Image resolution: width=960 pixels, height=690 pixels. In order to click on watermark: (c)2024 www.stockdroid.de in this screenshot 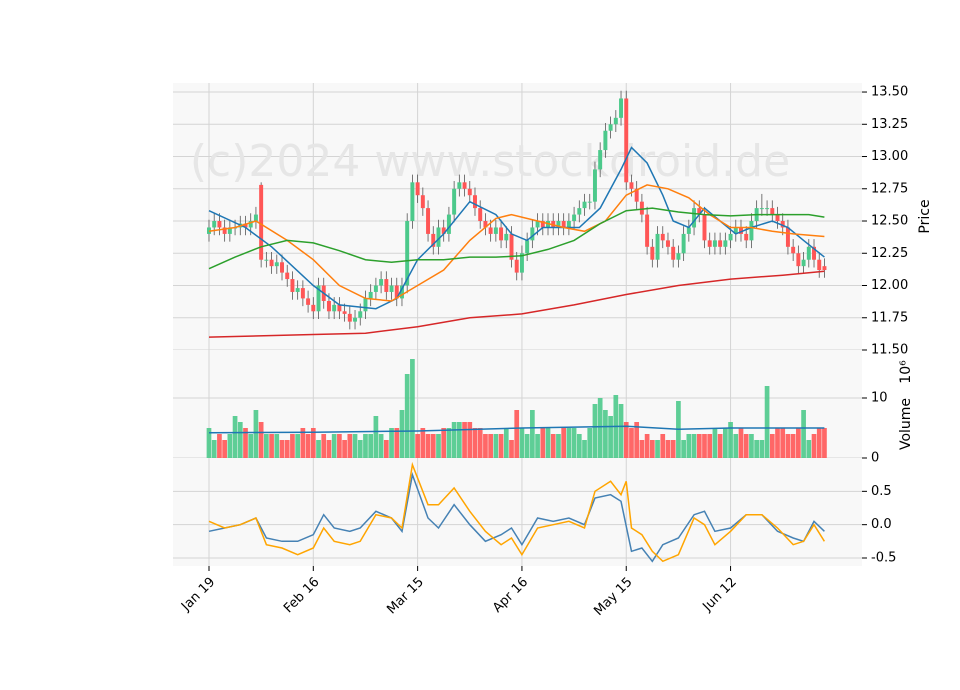, I will do `click(490, 161)`.